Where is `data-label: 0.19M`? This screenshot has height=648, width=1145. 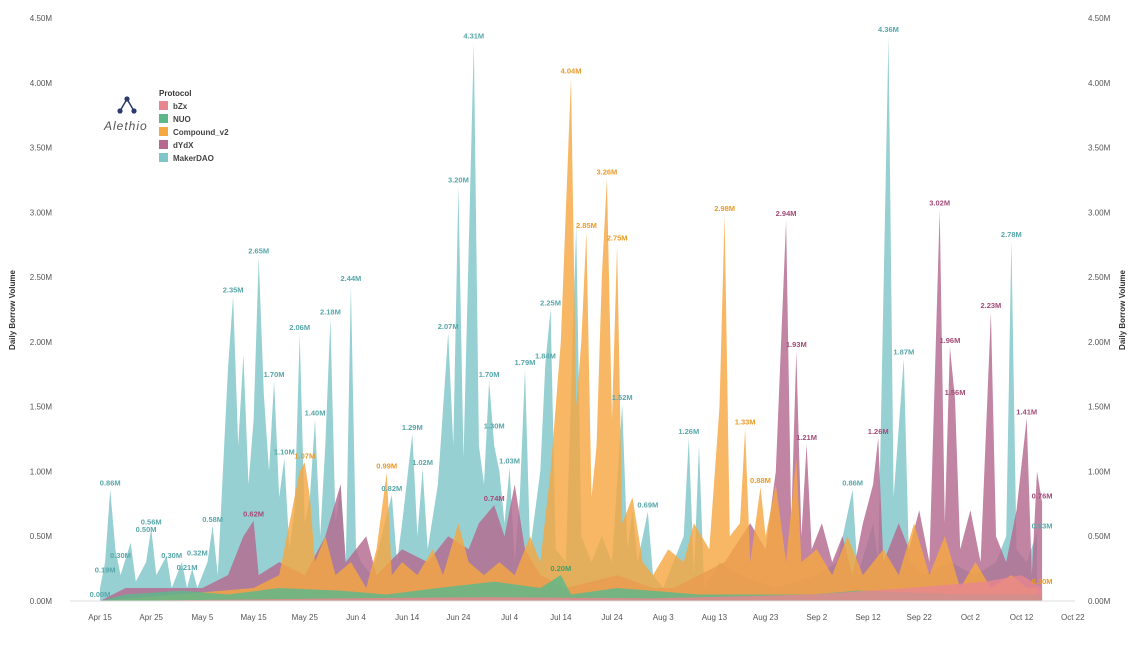 data-label: 0.19M is located at coordinates (105, 569).